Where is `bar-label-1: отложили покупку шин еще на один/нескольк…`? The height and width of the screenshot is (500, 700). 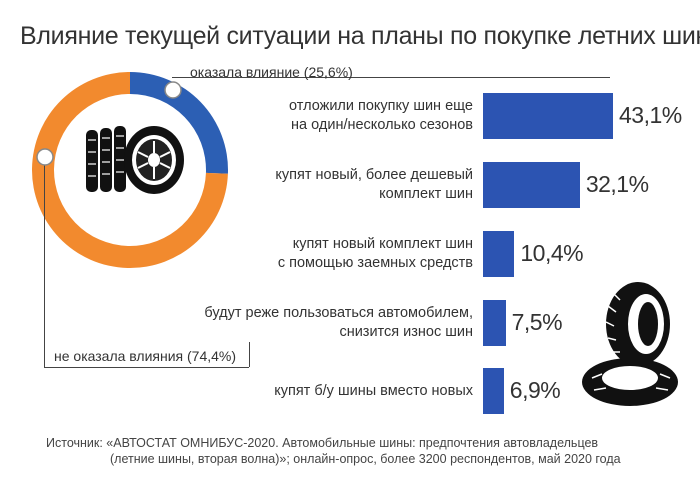
bar-label-1: отложили покупку шин еще на один/нескольк… is located at coordinates (323, 116).